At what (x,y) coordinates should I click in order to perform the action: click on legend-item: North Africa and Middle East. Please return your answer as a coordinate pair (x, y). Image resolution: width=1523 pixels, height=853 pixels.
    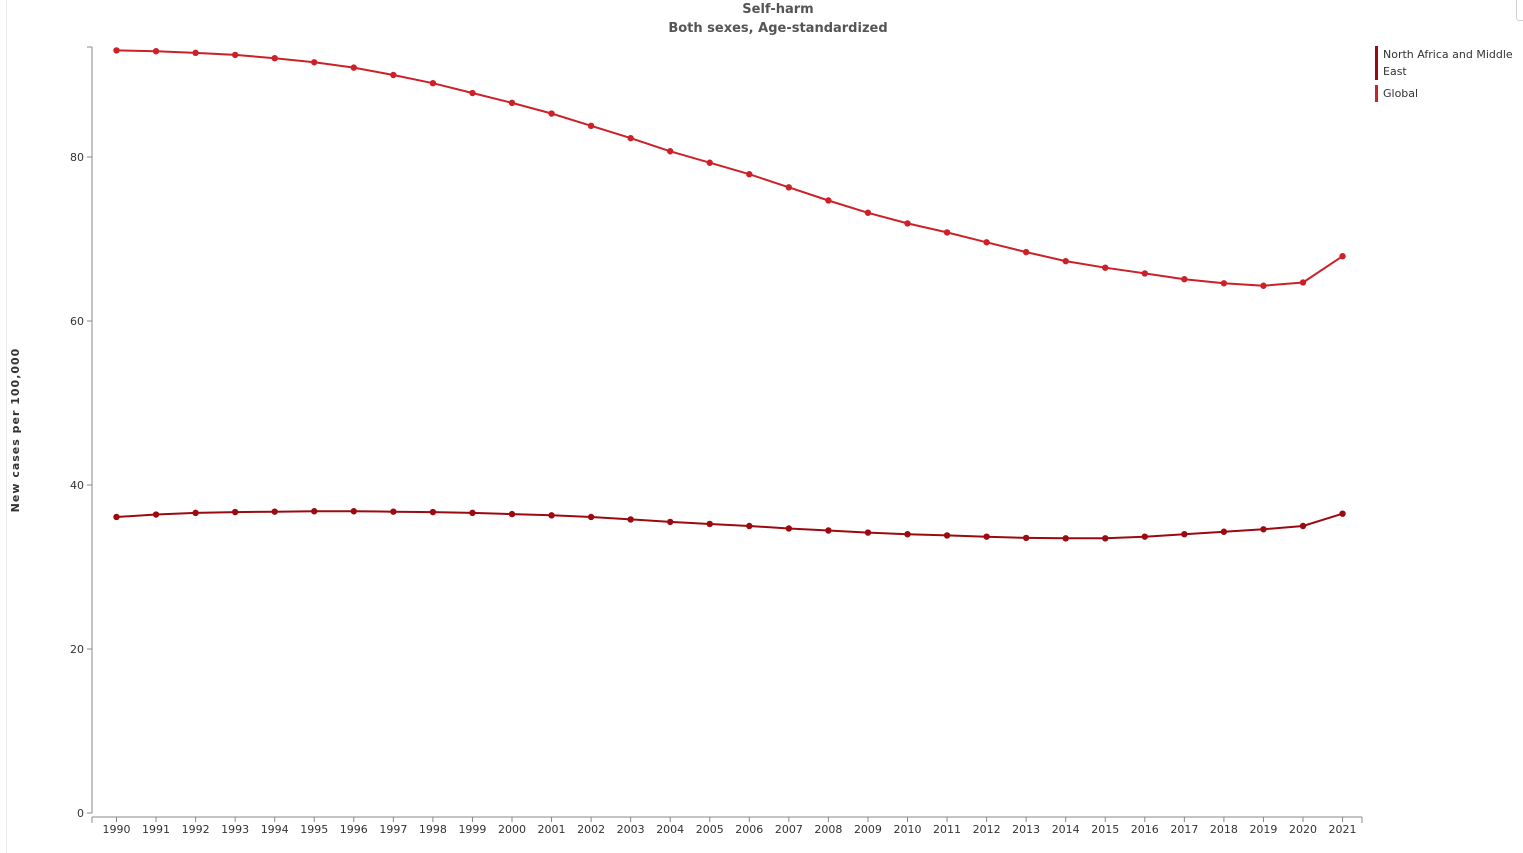
    Looking at the image, I should click on (1449, 63).